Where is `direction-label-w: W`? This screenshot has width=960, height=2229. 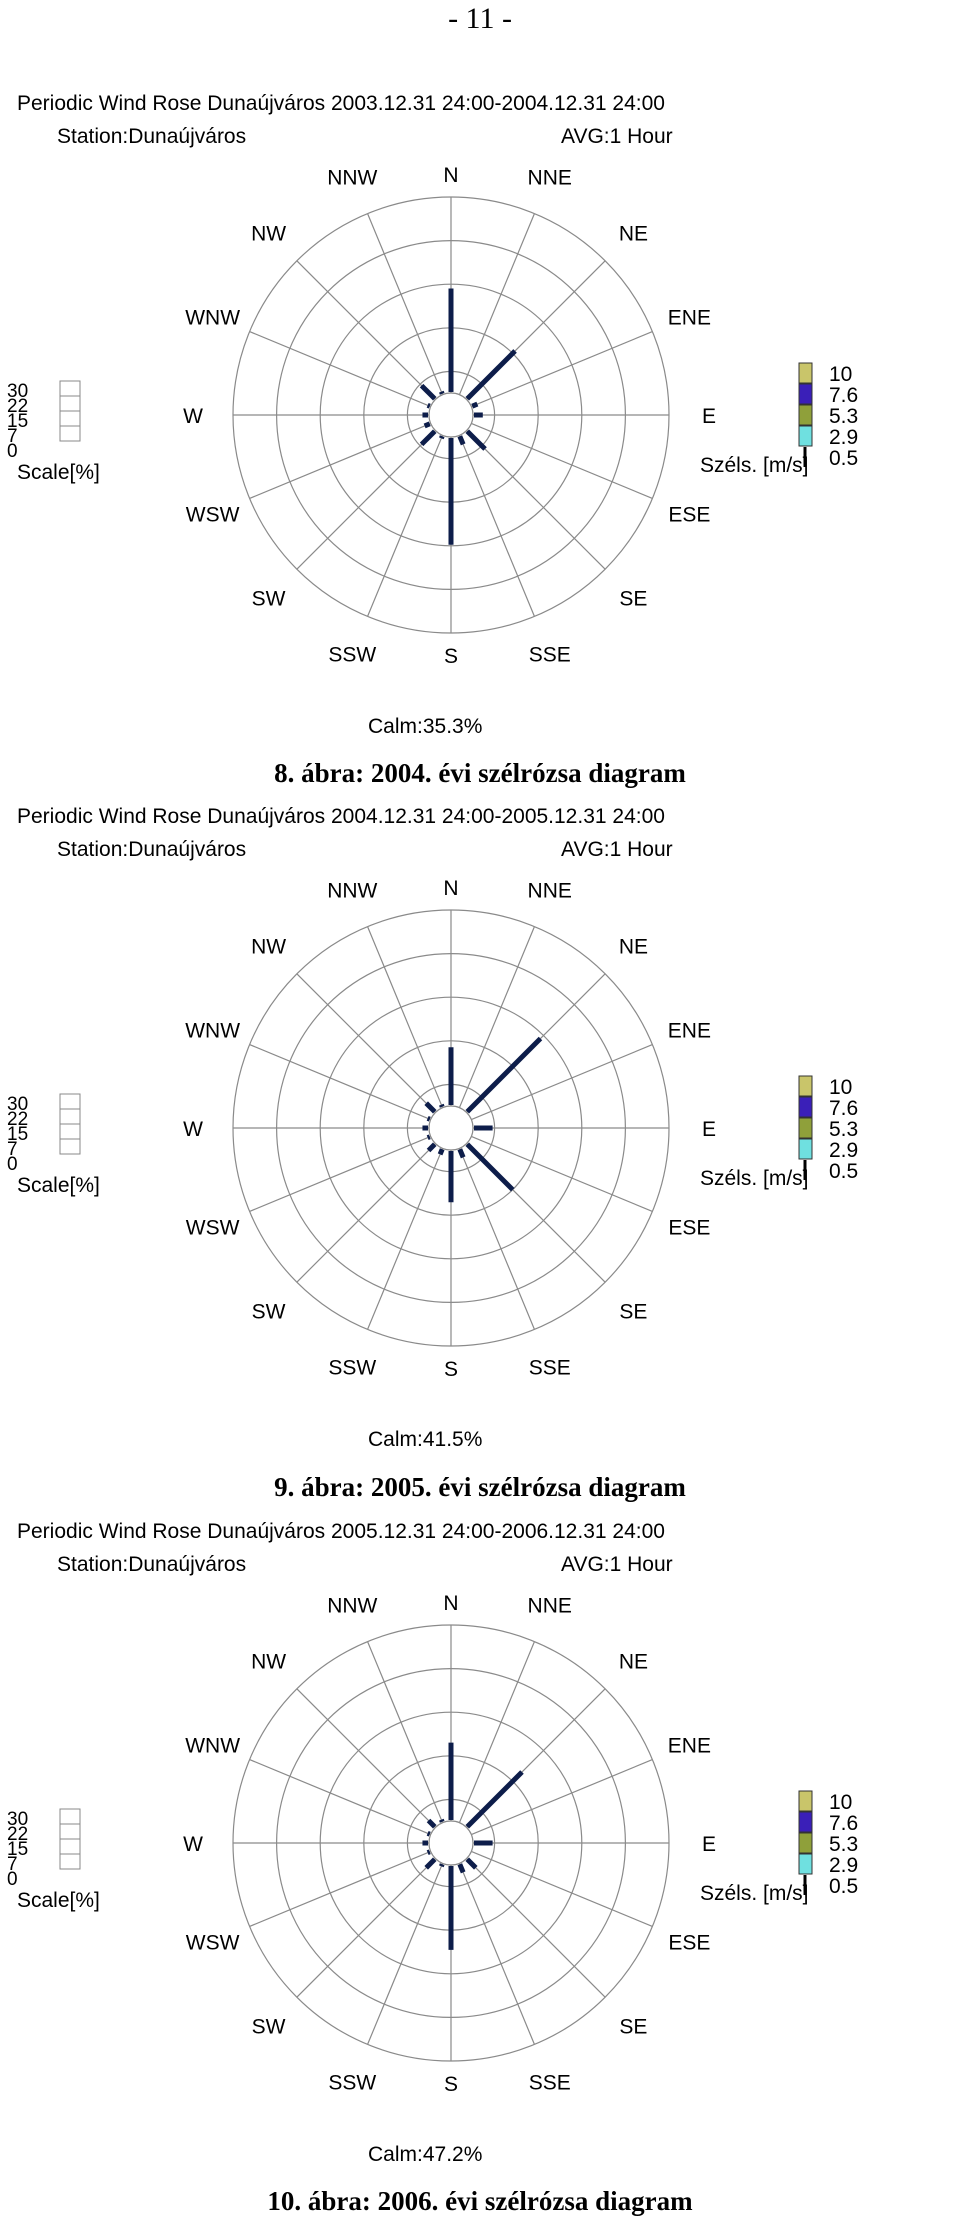 direction-label-w: W is located at coordinates (193, 1129).